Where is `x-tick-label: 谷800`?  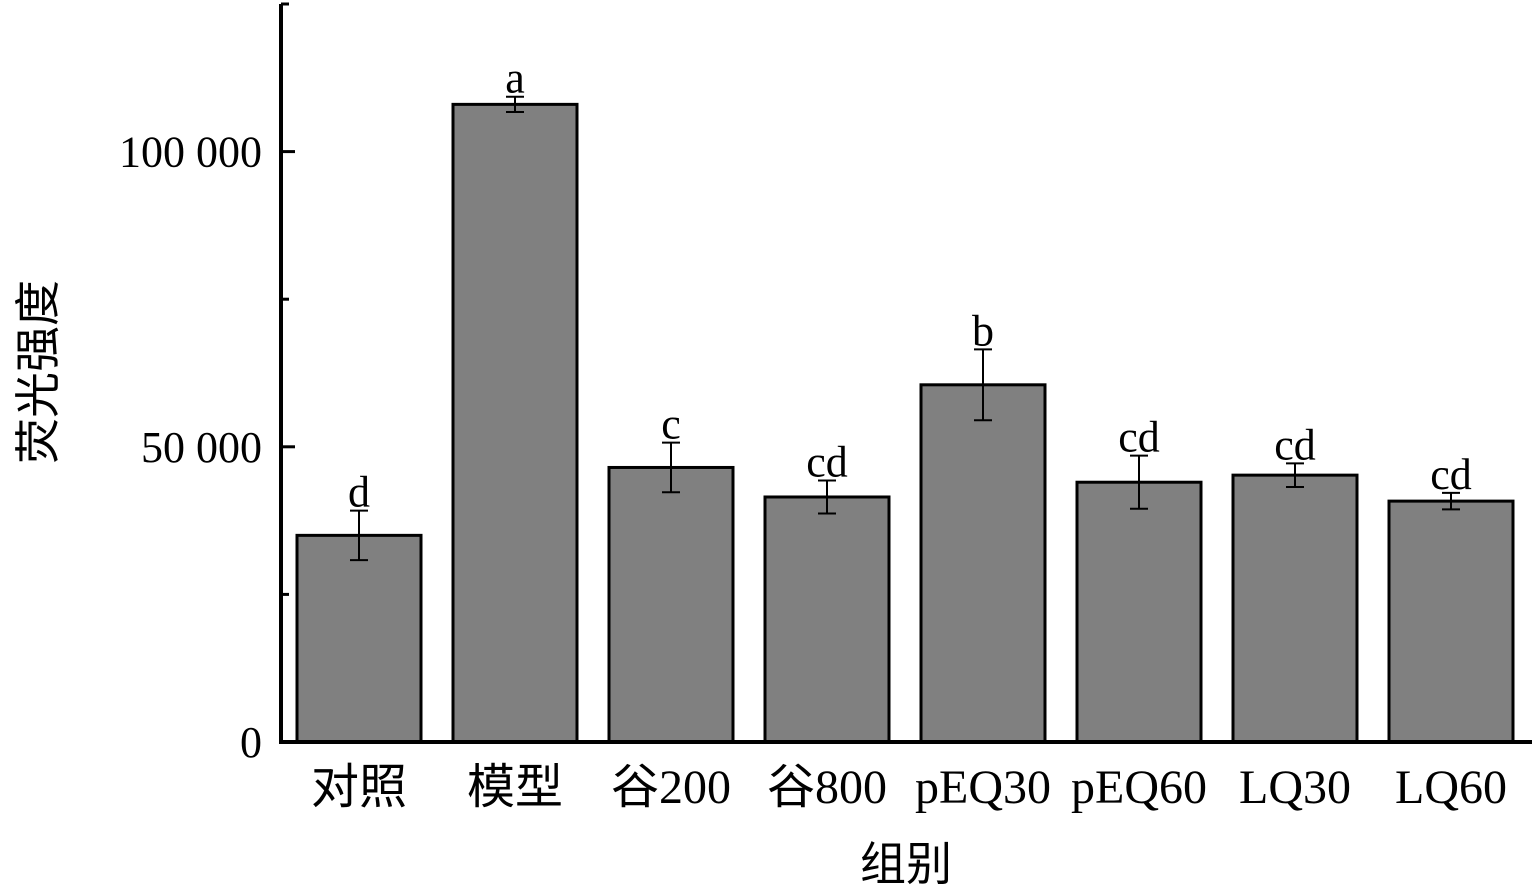 x-tick-label: 谷800 is located at coordinates (827, 787).